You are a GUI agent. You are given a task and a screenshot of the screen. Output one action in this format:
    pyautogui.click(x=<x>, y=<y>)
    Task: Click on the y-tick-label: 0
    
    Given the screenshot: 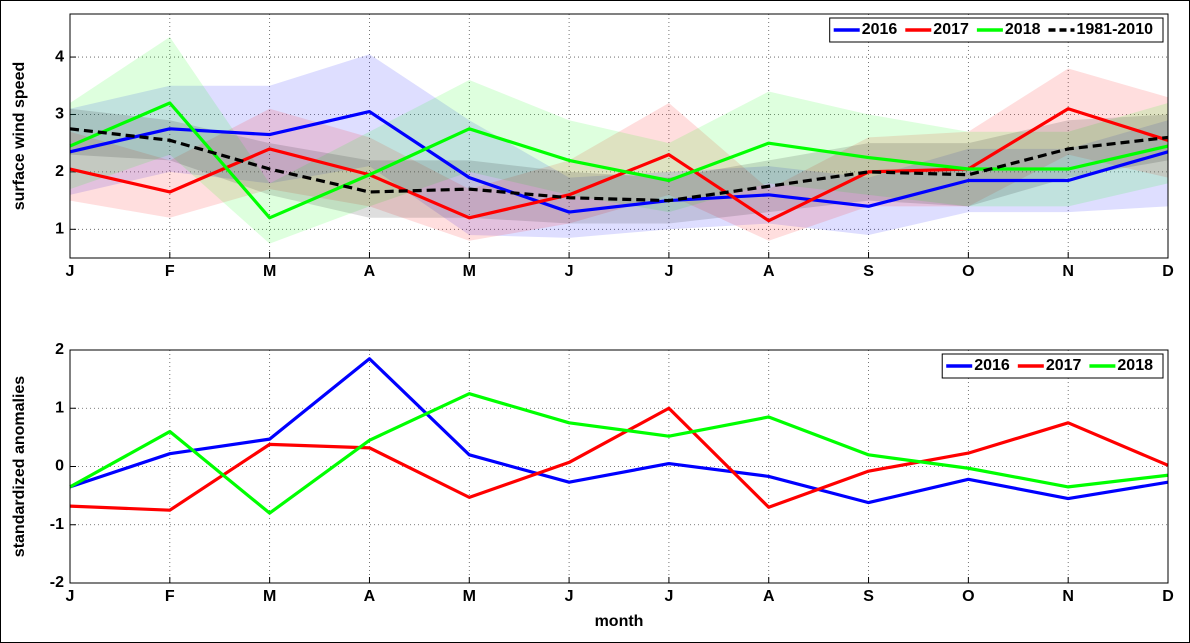 What is the action you would take?
    pyautogui.click(x=59, y=466)
    